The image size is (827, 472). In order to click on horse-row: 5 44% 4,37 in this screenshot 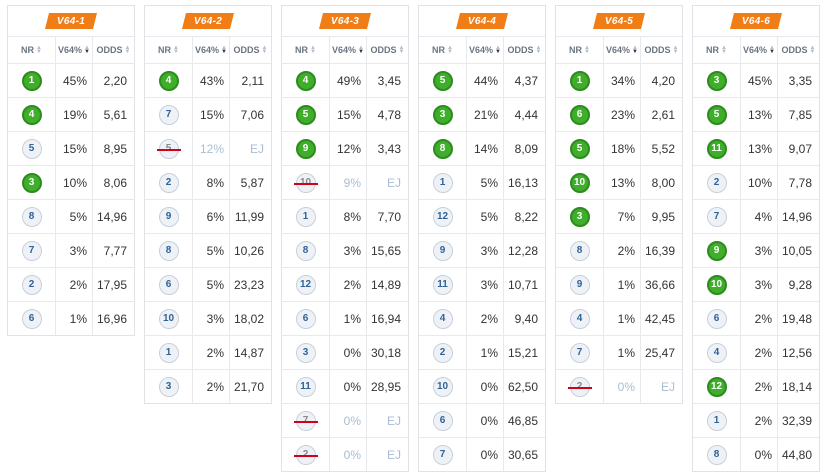, I will do `click(482, 81)`.